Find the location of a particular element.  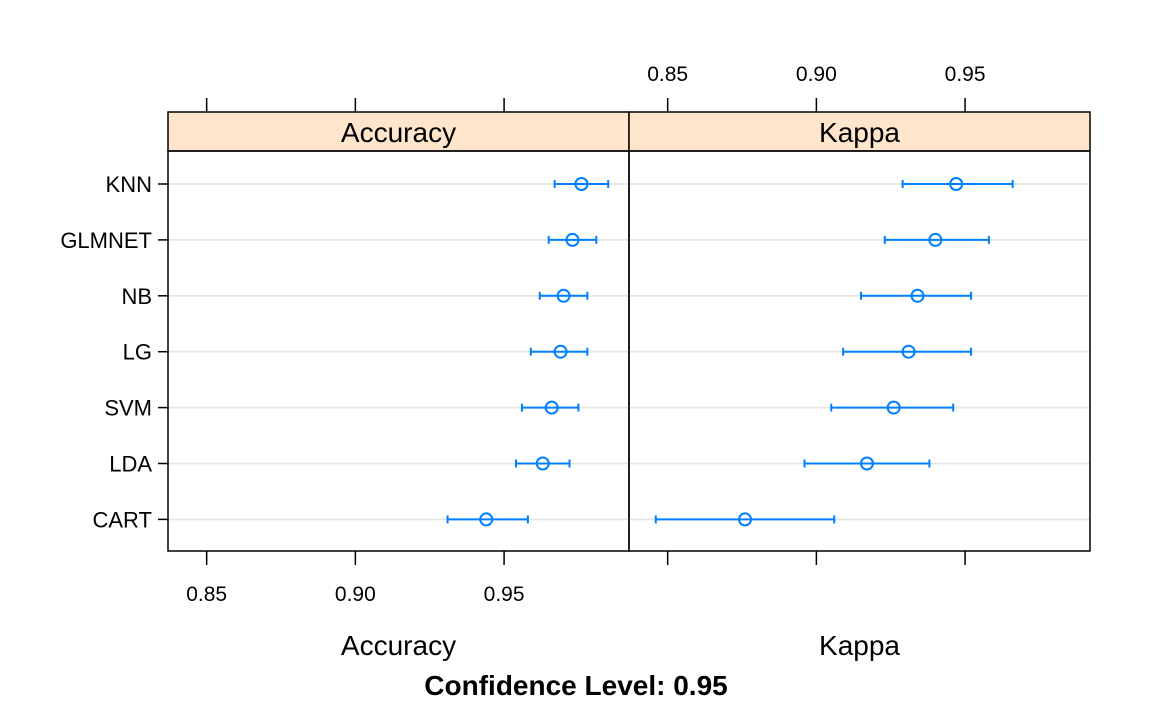

category-label-svm: SVM is located at coordinates (128, 408).